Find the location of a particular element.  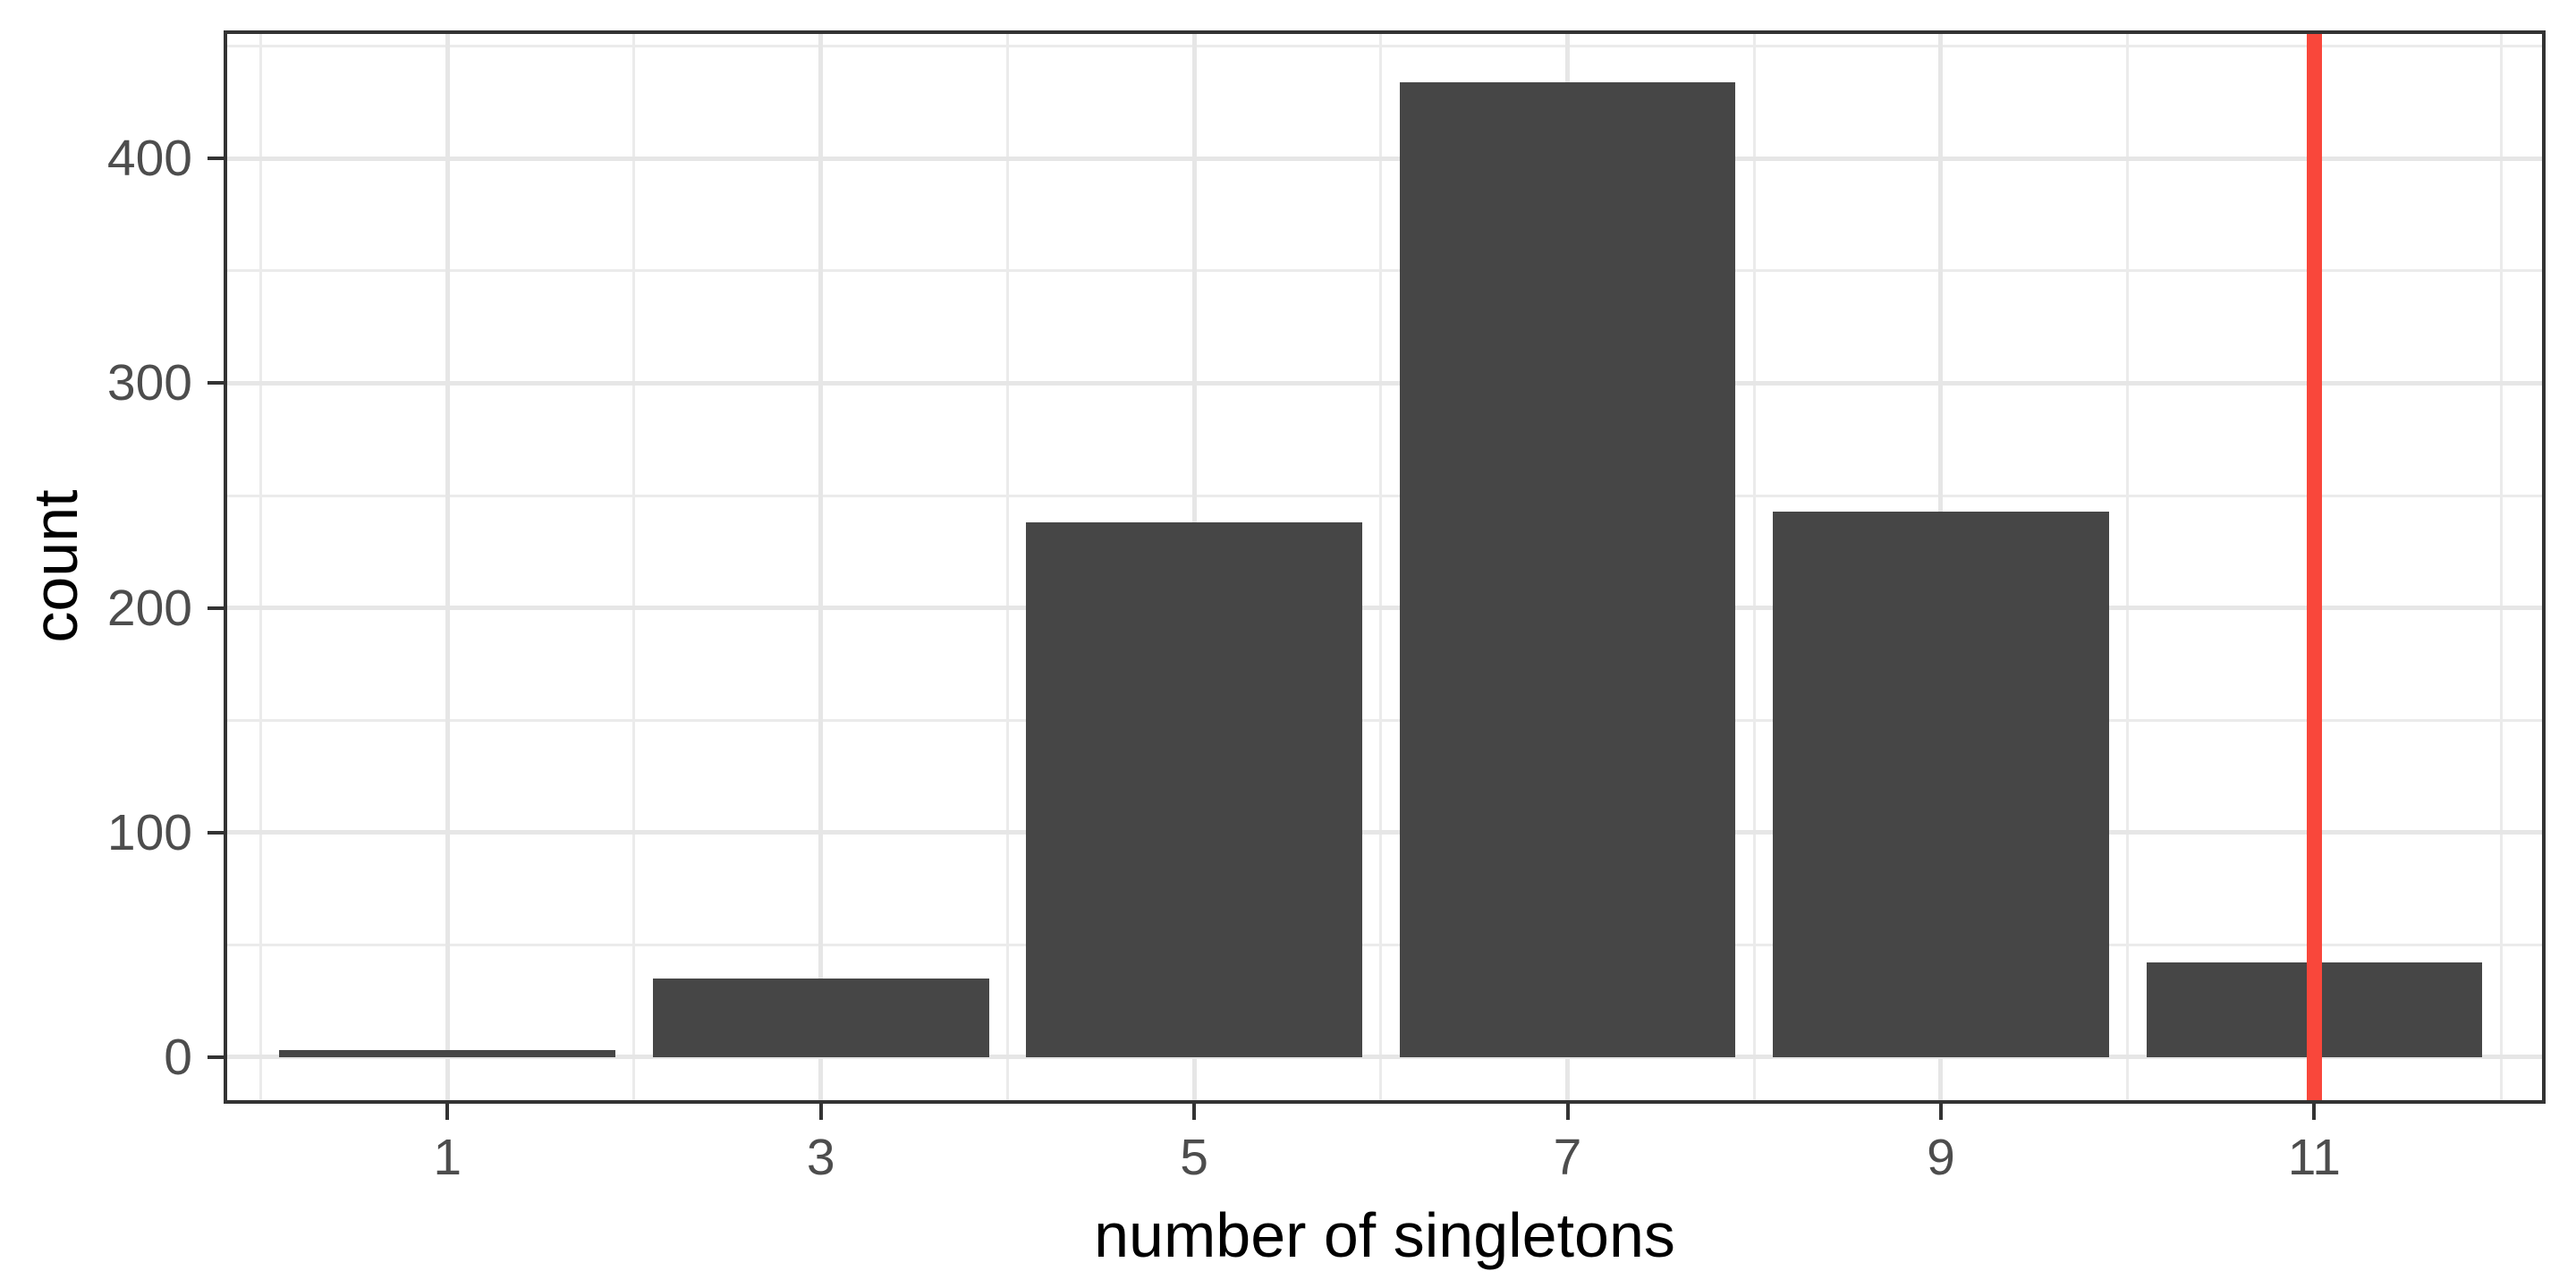

y-tick-label: 100 is located at coordinates (149, 832).